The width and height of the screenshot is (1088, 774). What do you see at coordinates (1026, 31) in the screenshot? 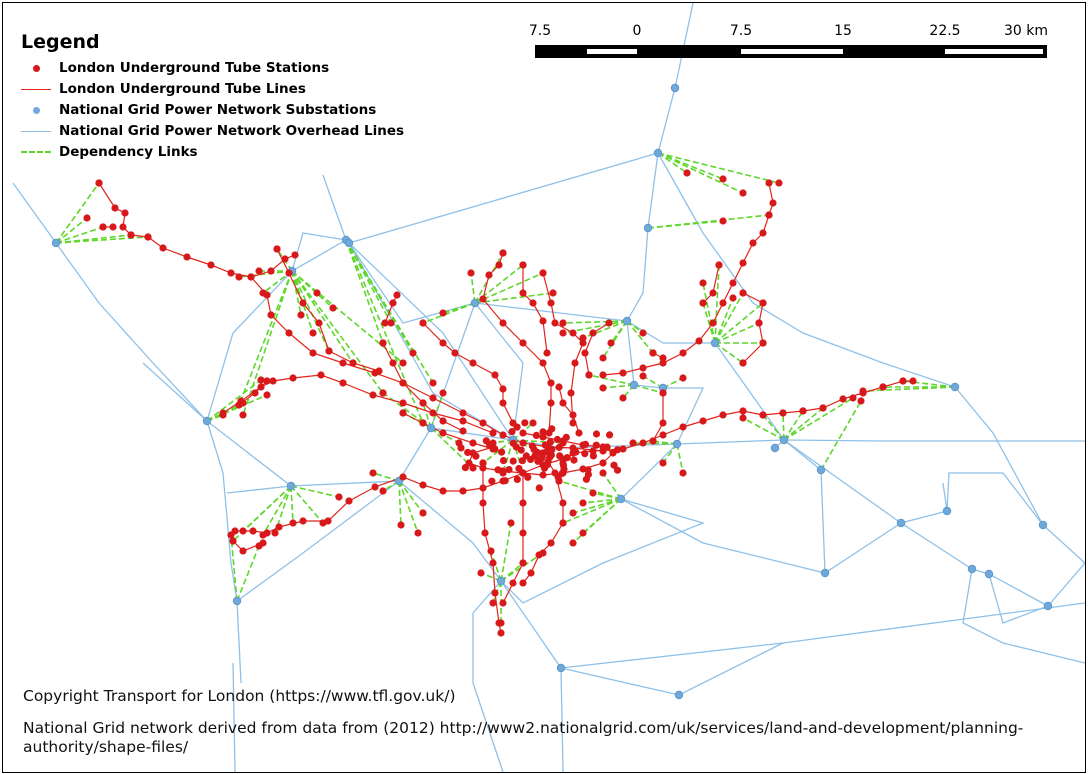
I see `scale-label: 30 km` at bounding box center [1026, 31].